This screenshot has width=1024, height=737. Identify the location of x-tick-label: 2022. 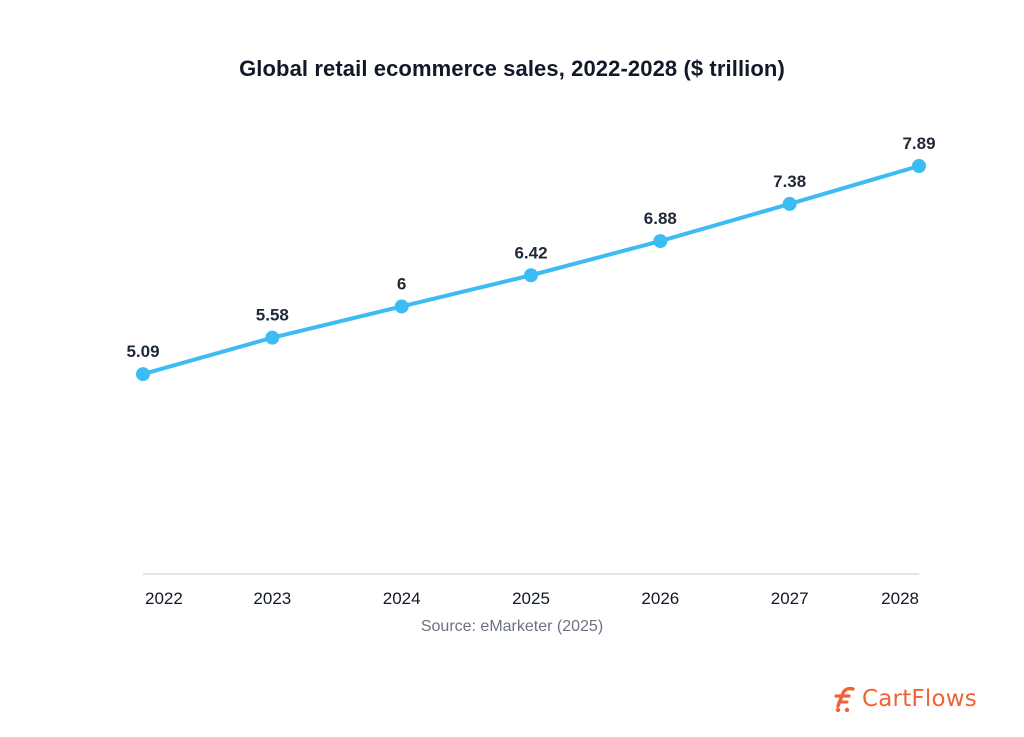
(164, 598).